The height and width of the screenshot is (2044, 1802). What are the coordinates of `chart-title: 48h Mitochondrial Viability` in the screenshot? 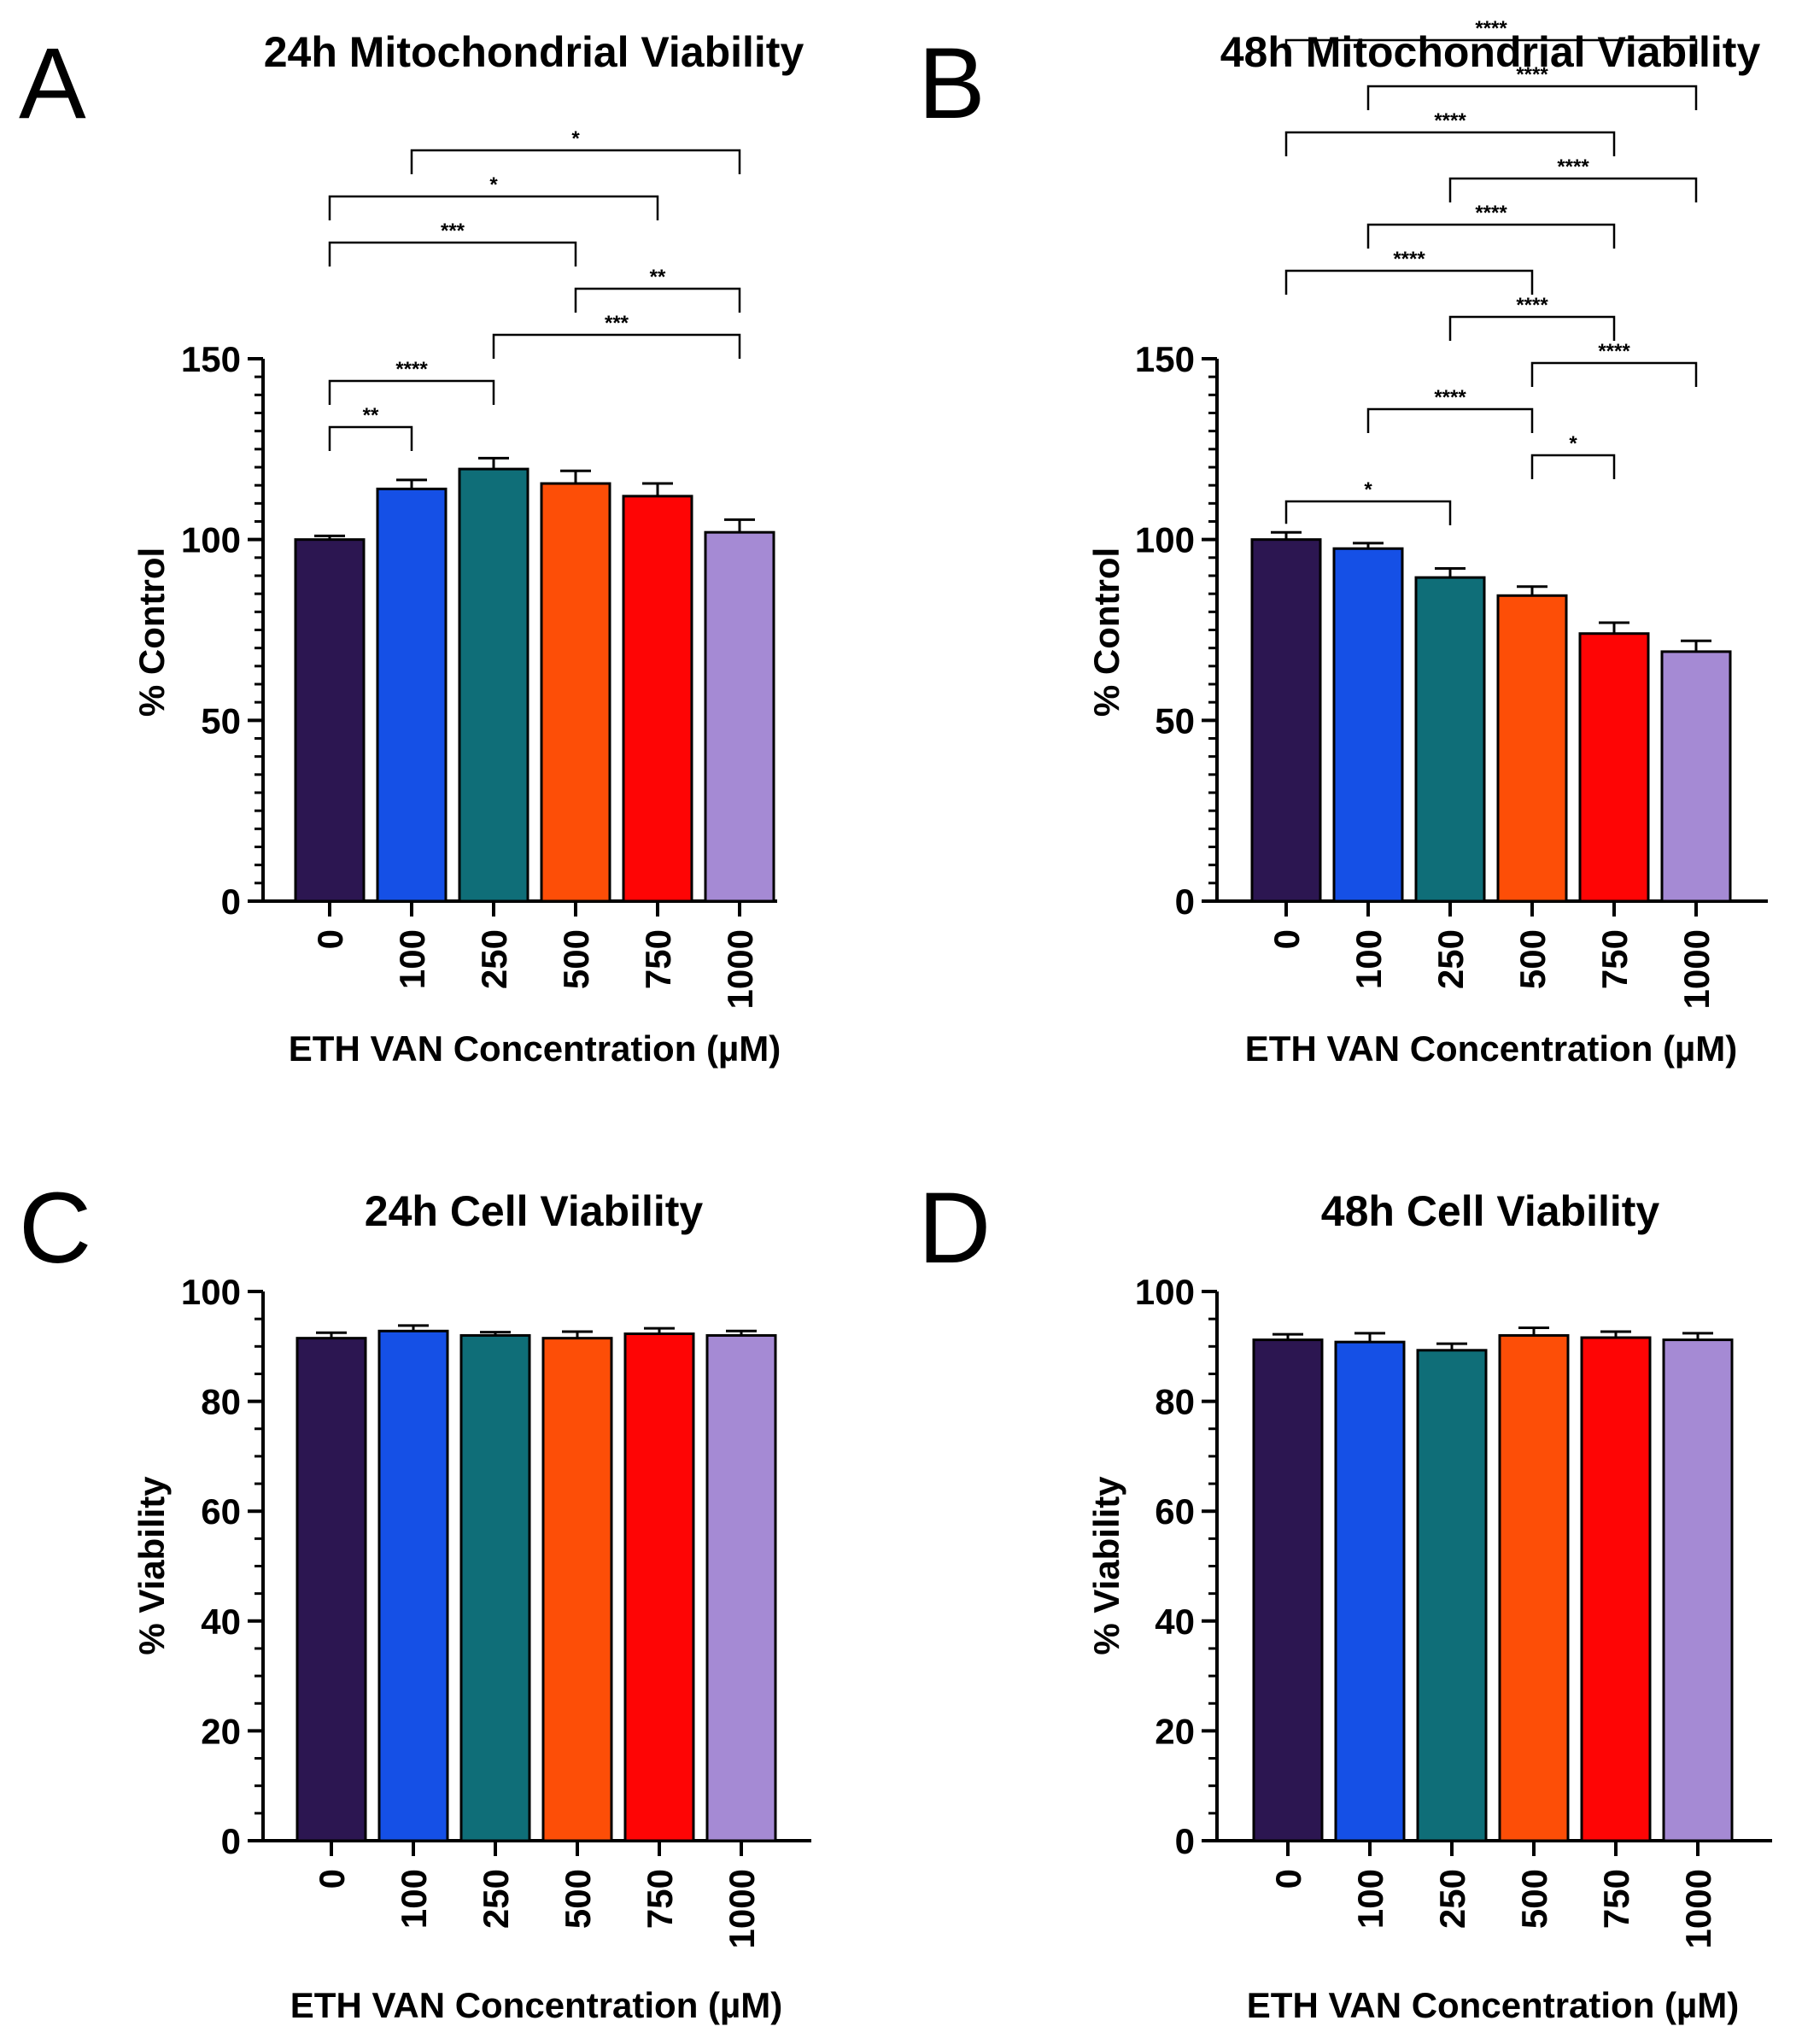 It's located at (1490, 52).